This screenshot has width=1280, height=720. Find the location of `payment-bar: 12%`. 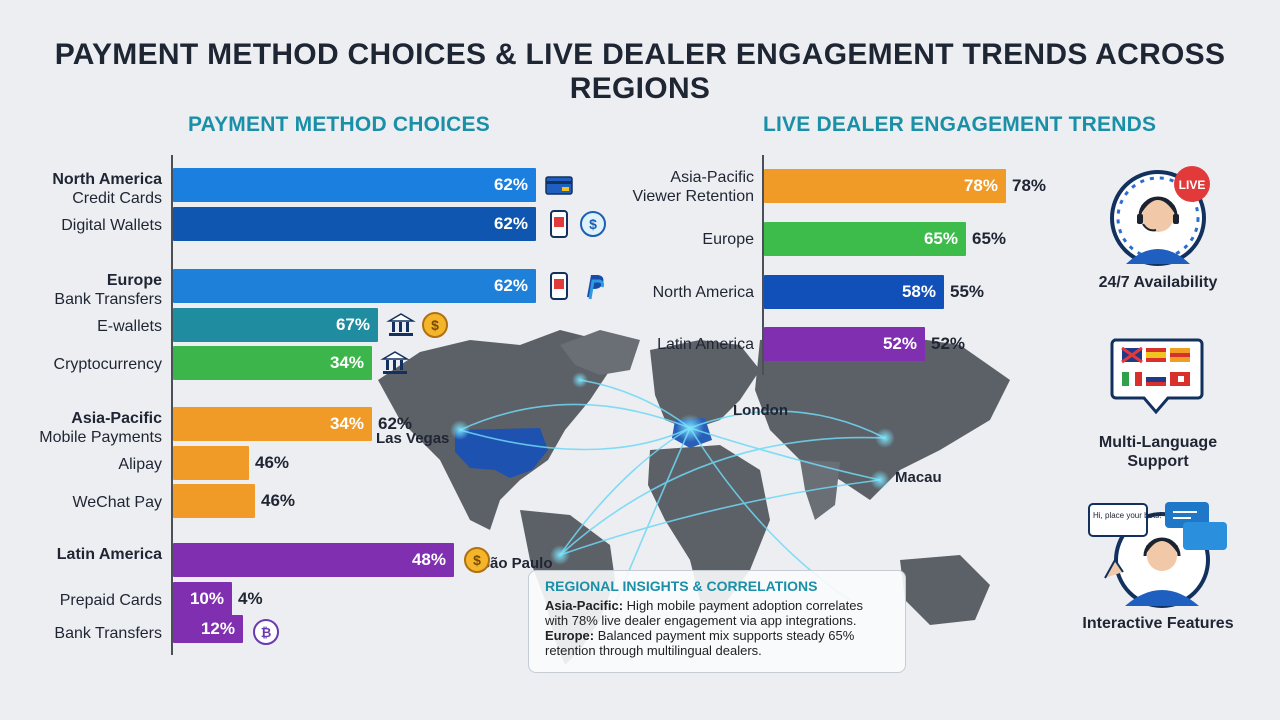

payment-bar: 12% is located at coordinates (208, 629).